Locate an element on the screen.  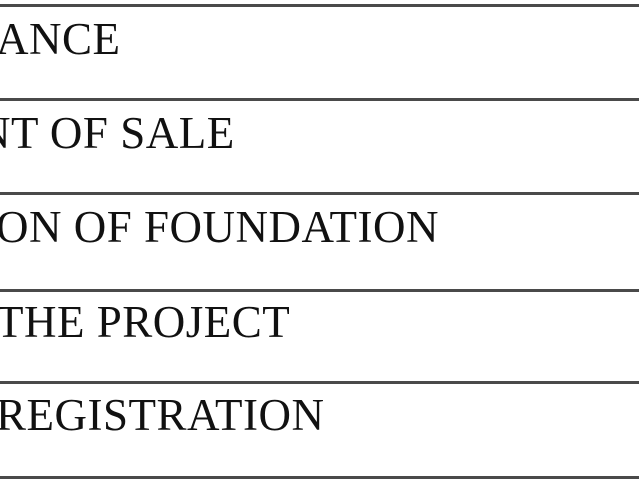
table-cell: THE PROJECT is located at coordinates (145, 322).